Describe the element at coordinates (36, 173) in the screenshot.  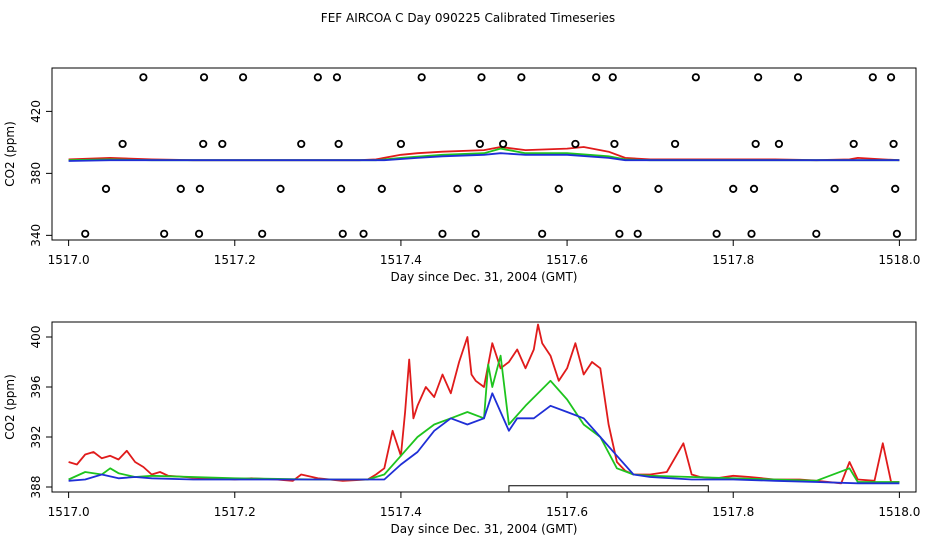
I see `top-y-tick-label: 380` at that location.